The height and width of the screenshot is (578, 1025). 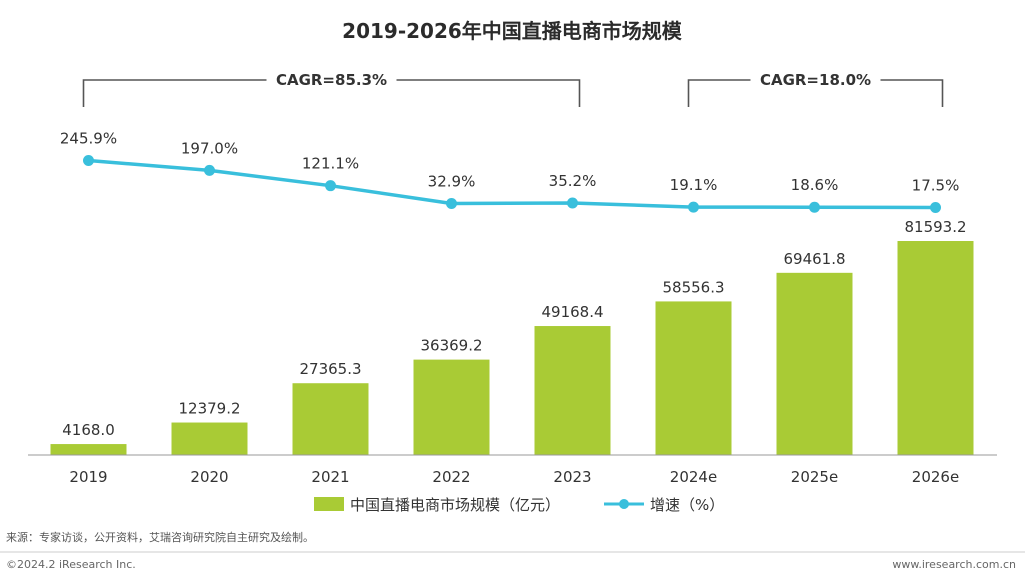 What do you see at coordinates (814, 363) in the screenshot?
I see `bar-2025e` at bounding box center [814, 363].